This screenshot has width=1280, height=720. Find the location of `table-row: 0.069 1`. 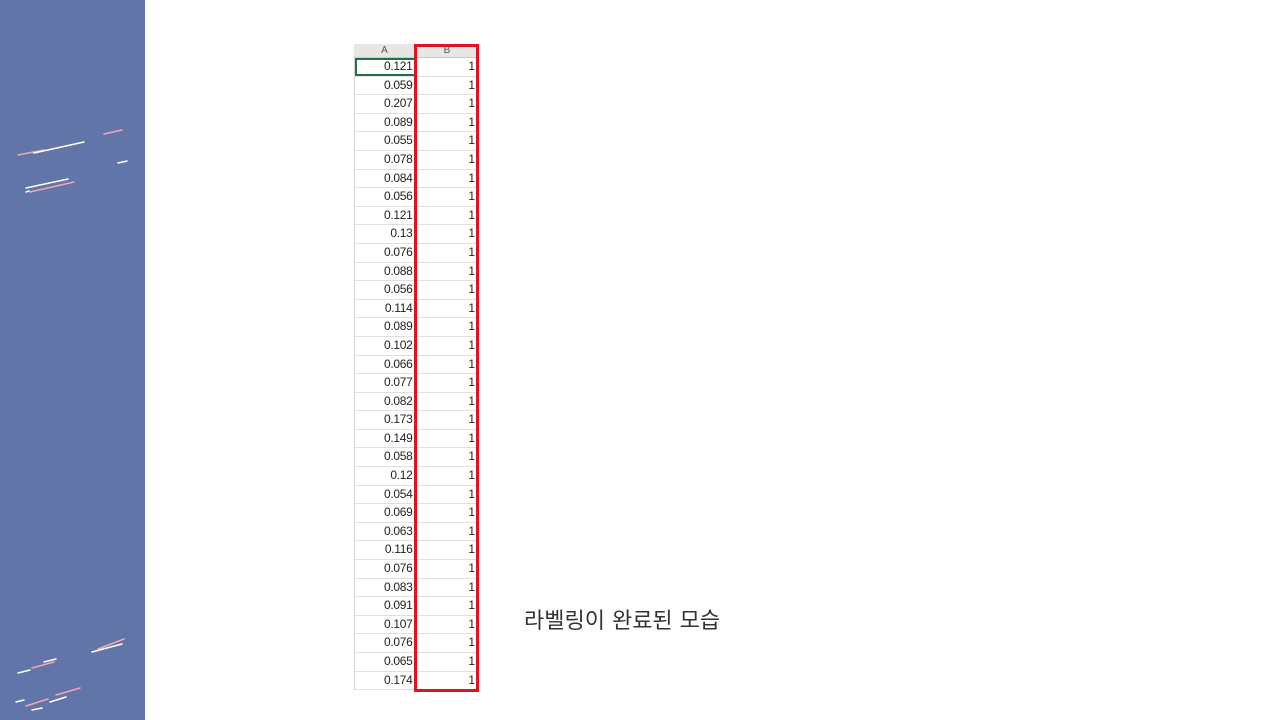

table-row: 0.069 1 is located at coordinates (417, 513).